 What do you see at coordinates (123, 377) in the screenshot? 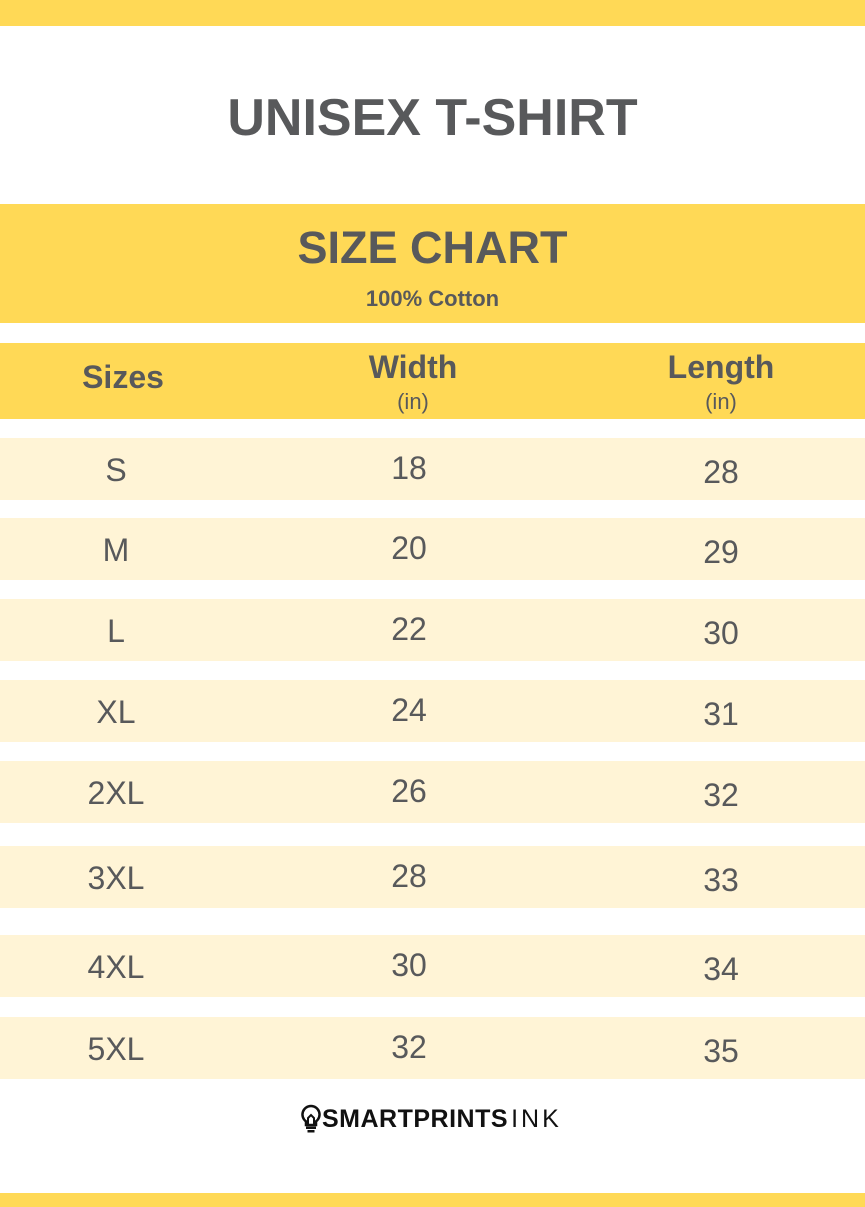
I see `header-sizes: Sizes` at bounding box center [123, 377].